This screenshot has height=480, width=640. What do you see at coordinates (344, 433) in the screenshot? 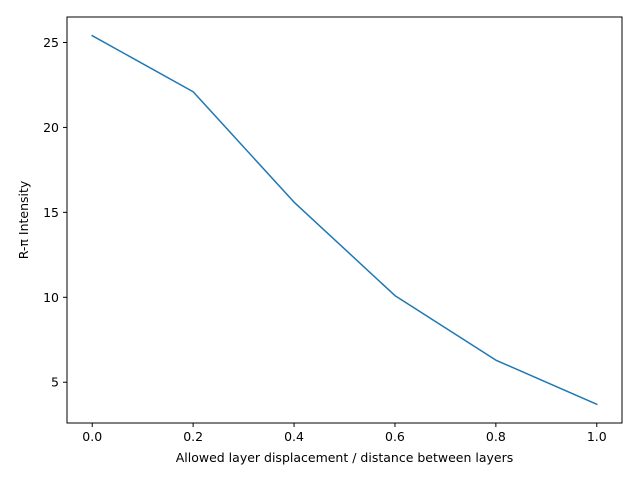
I see `x-axis-ticks: 0.0 0.2 0.4 0.6 0.8 1.0` at bounding box center [344, 433].